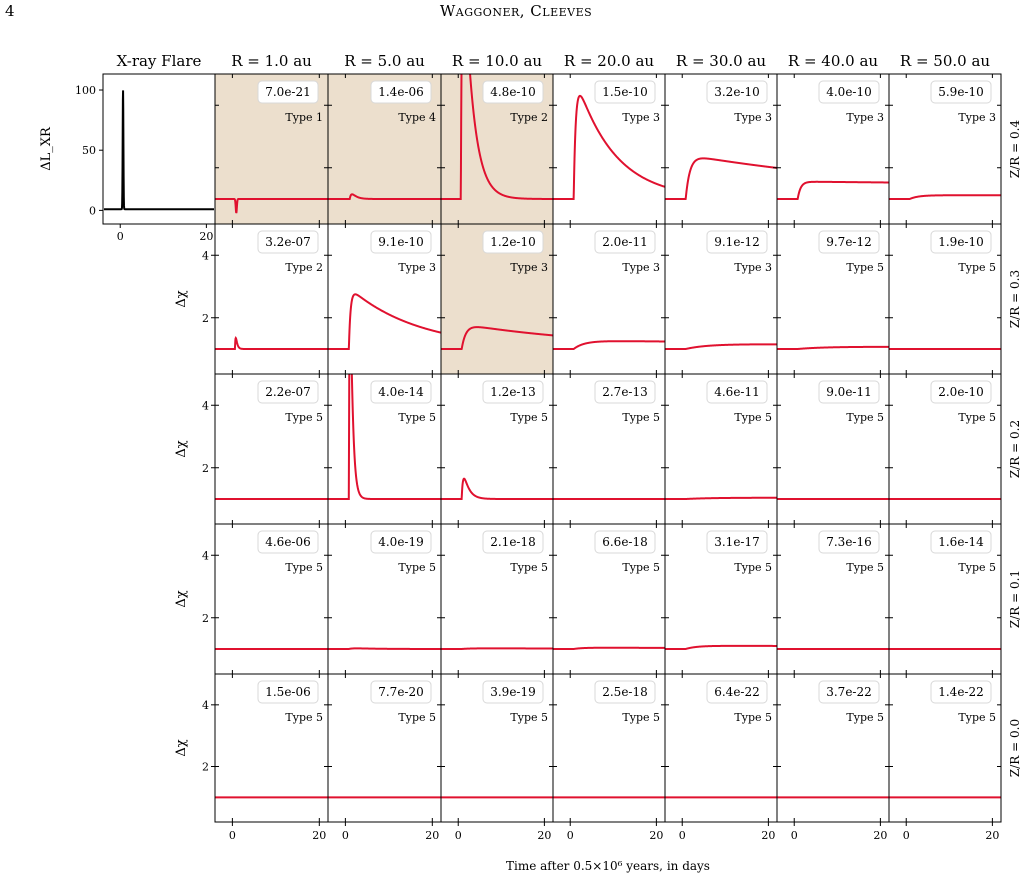 The width and height of the screenshot is (1031, 883). What do you see at coordinates (849, 92) in the screenshot?
I see `value-label: 4.0e-10` at bounding box center [849, 92].